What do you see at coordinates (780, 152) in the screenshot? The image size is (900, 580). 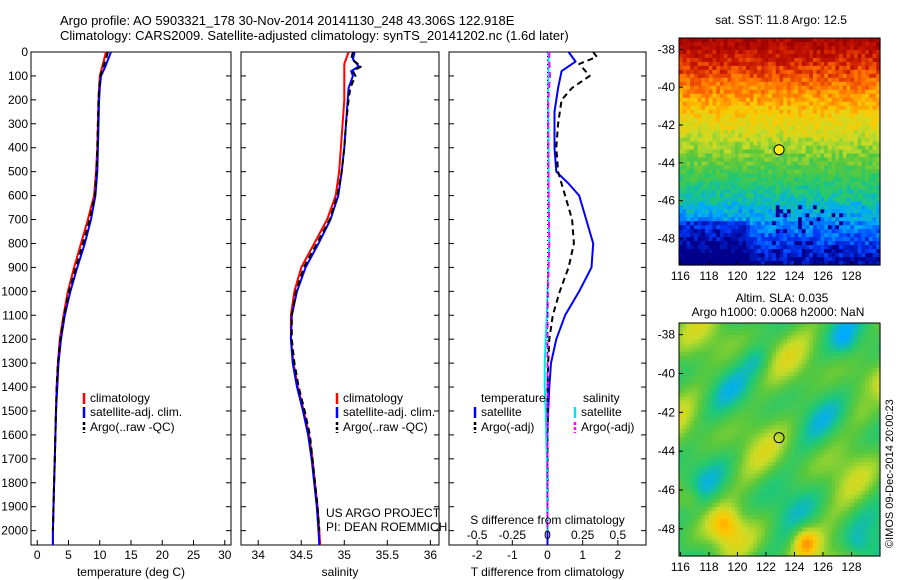 I see `sst_map-grid` at bounding box center [780, 152].